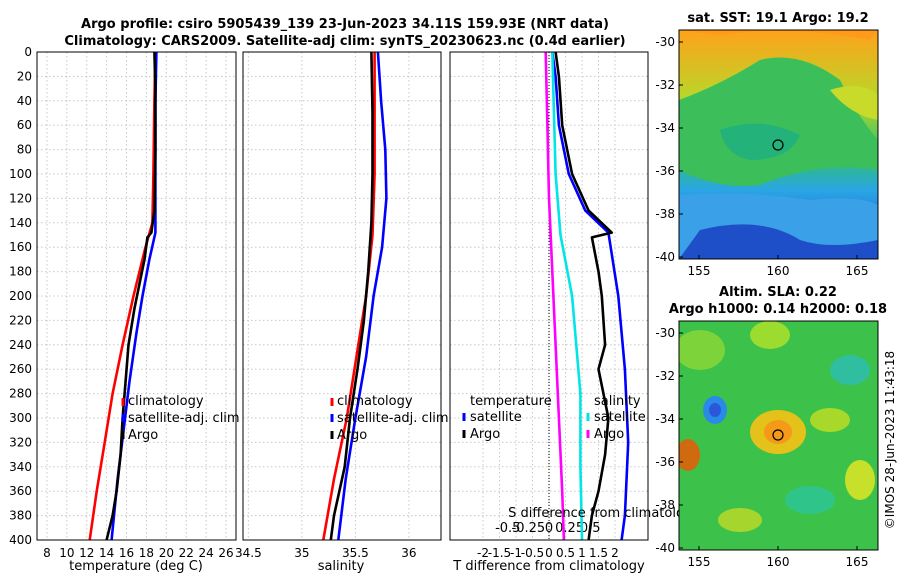  Describe the element at coordinates (485, 434) in the screenshot. I see `diff-legend-t-argo: Argo` at that location.